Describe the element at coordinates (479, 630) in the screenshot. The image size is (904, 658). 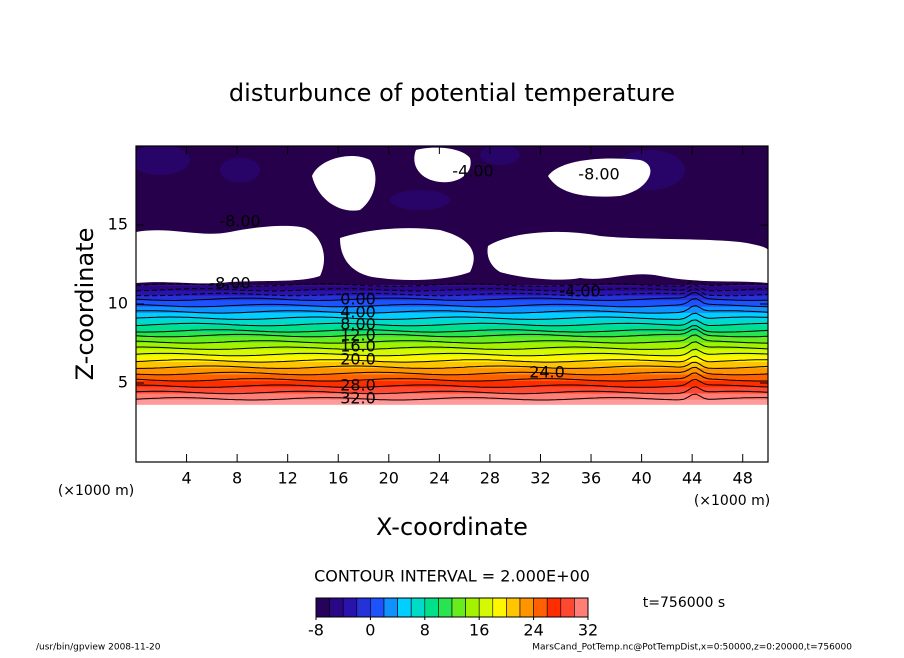
I see `colorbar-tick-label: 16` at that location.